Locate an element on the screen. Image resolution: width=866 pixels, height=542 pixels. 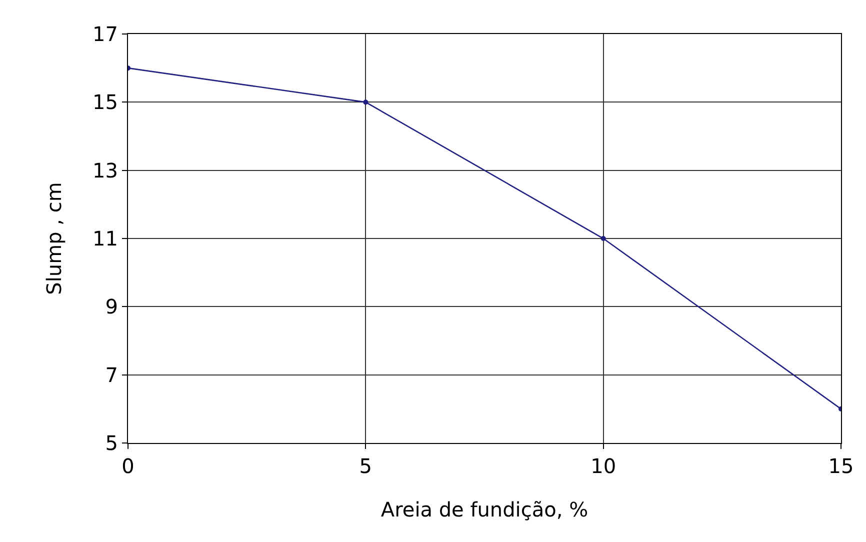
y-tick-label: 13 is located at coordinates (105, 170).